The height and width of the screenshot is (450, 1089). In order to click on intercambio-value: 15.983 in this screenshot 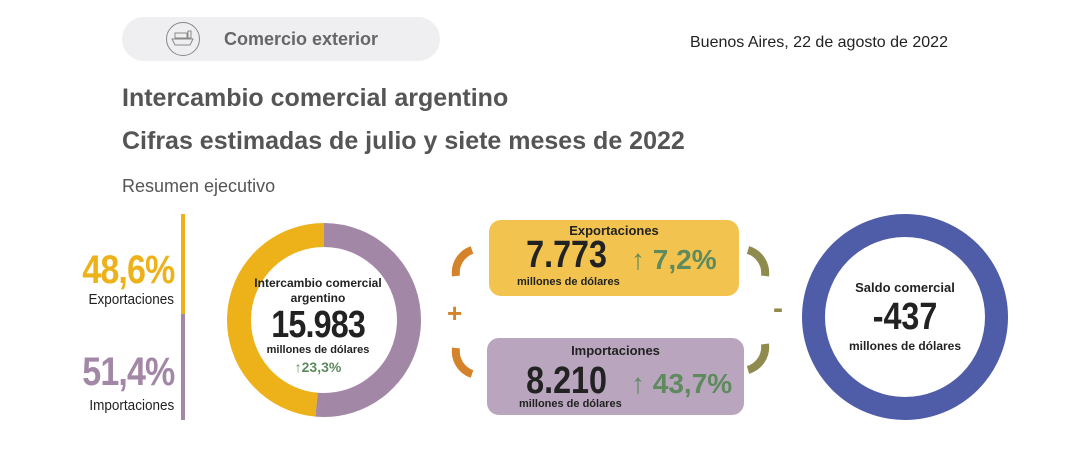, I will do `click(318, 325)`.